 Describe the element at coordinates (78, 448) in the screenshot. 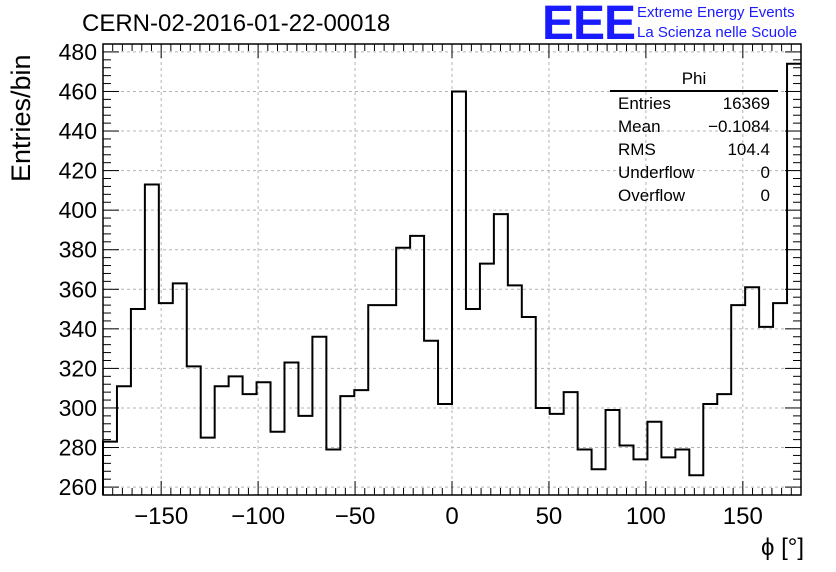

I see `y-tick-label: 280` at that location.